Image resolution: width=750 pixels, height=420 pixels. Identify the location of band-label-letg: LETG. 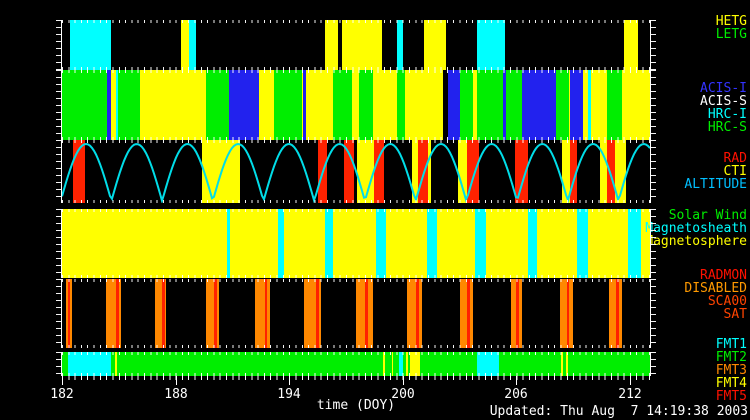
(731, 34).